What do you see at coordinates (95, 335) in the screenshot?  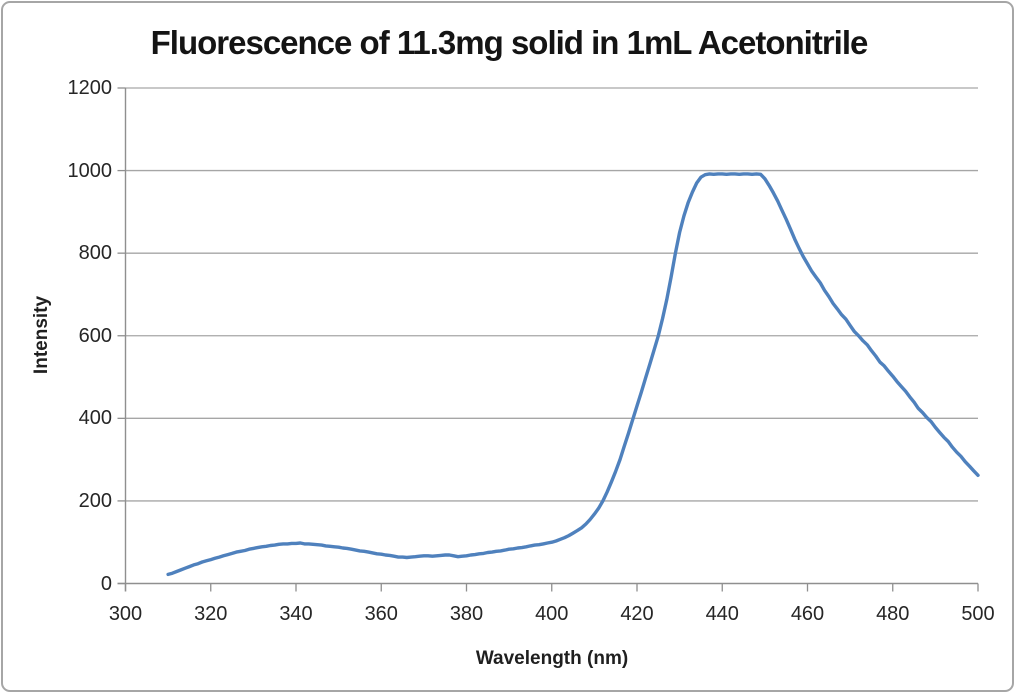 I see `y-tick-label: 600` at bounding box center [95, 335].